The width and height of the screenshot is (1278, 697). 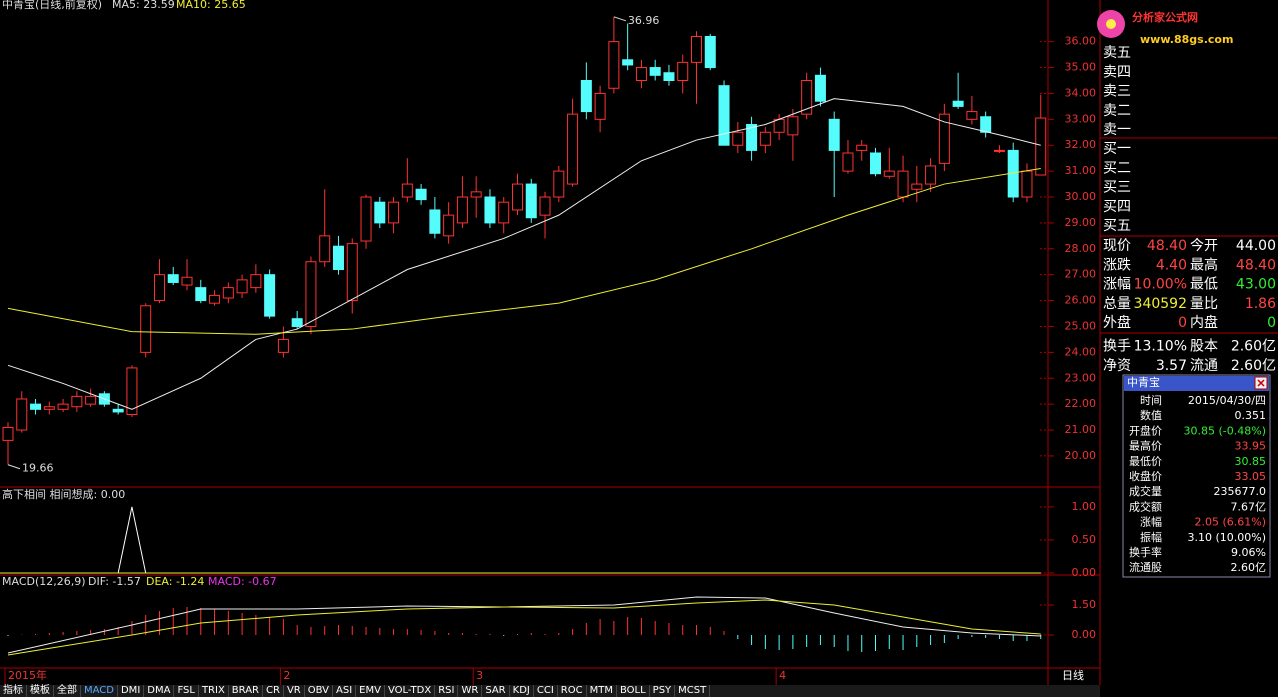 What do you see at coordinates (1227, 400) in the screenshot?
I see `popup-value: 2015/04/30/四` at bounding box center [1227, 400].